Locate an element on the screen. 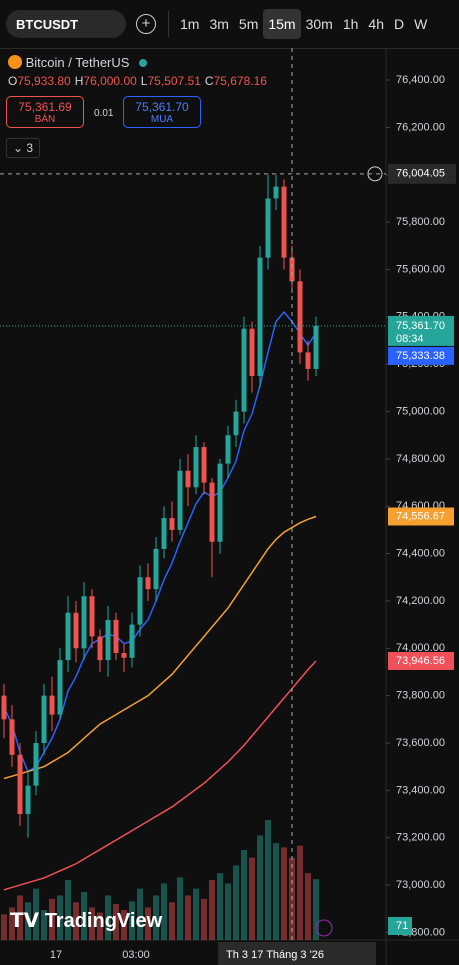 This screenshot has width=459, height=965. ohlc-key: H is located at coordinates (79, 81).